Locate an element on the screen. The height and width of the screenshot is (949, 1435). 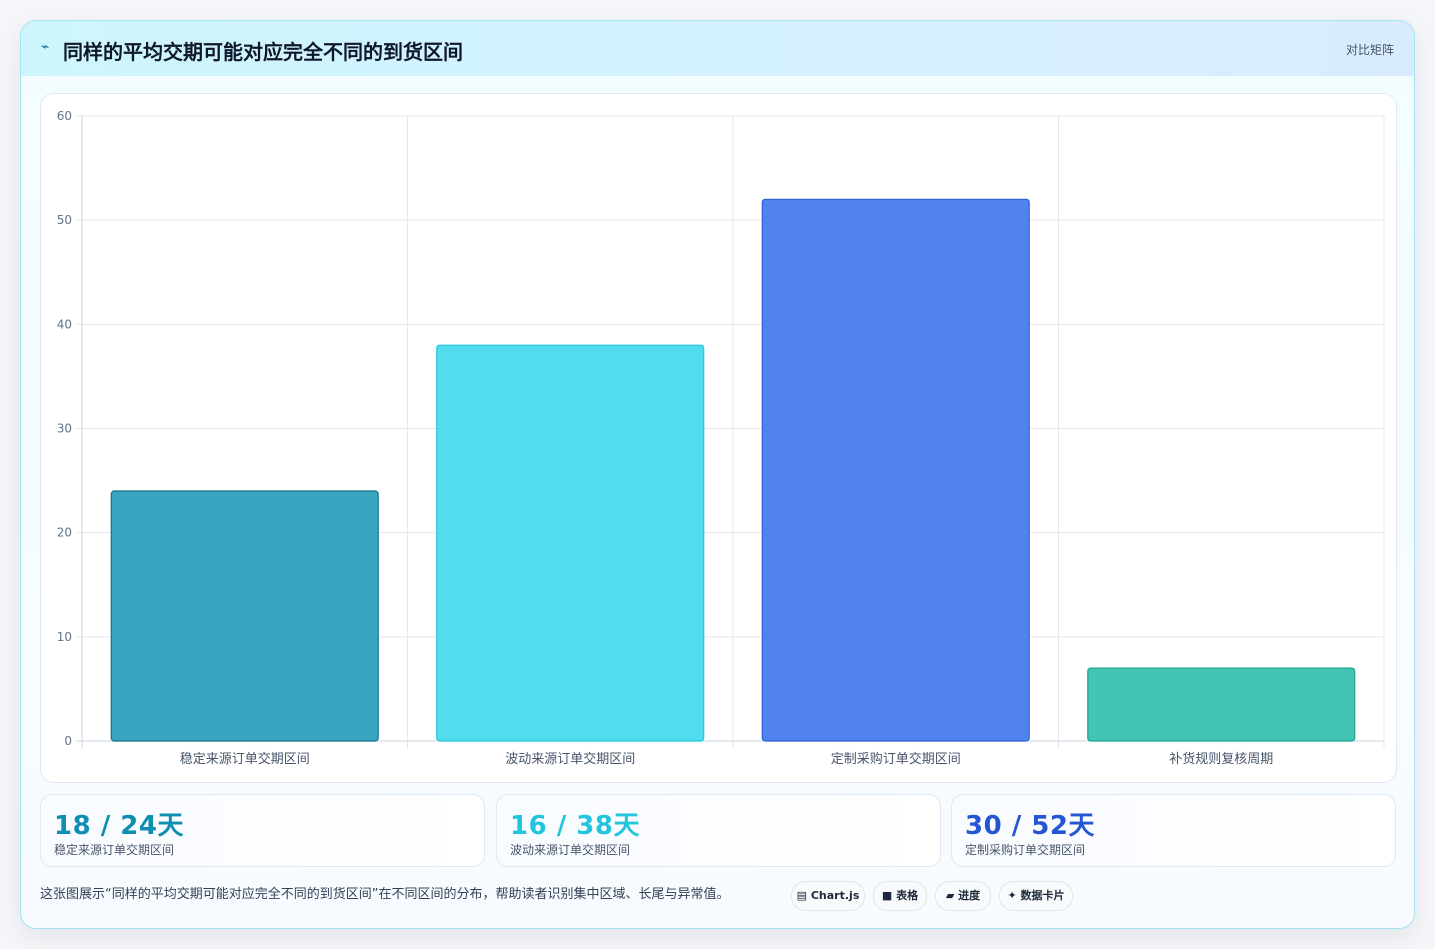
tag-table: ■ 表格 is located at coordinates (900, 896).